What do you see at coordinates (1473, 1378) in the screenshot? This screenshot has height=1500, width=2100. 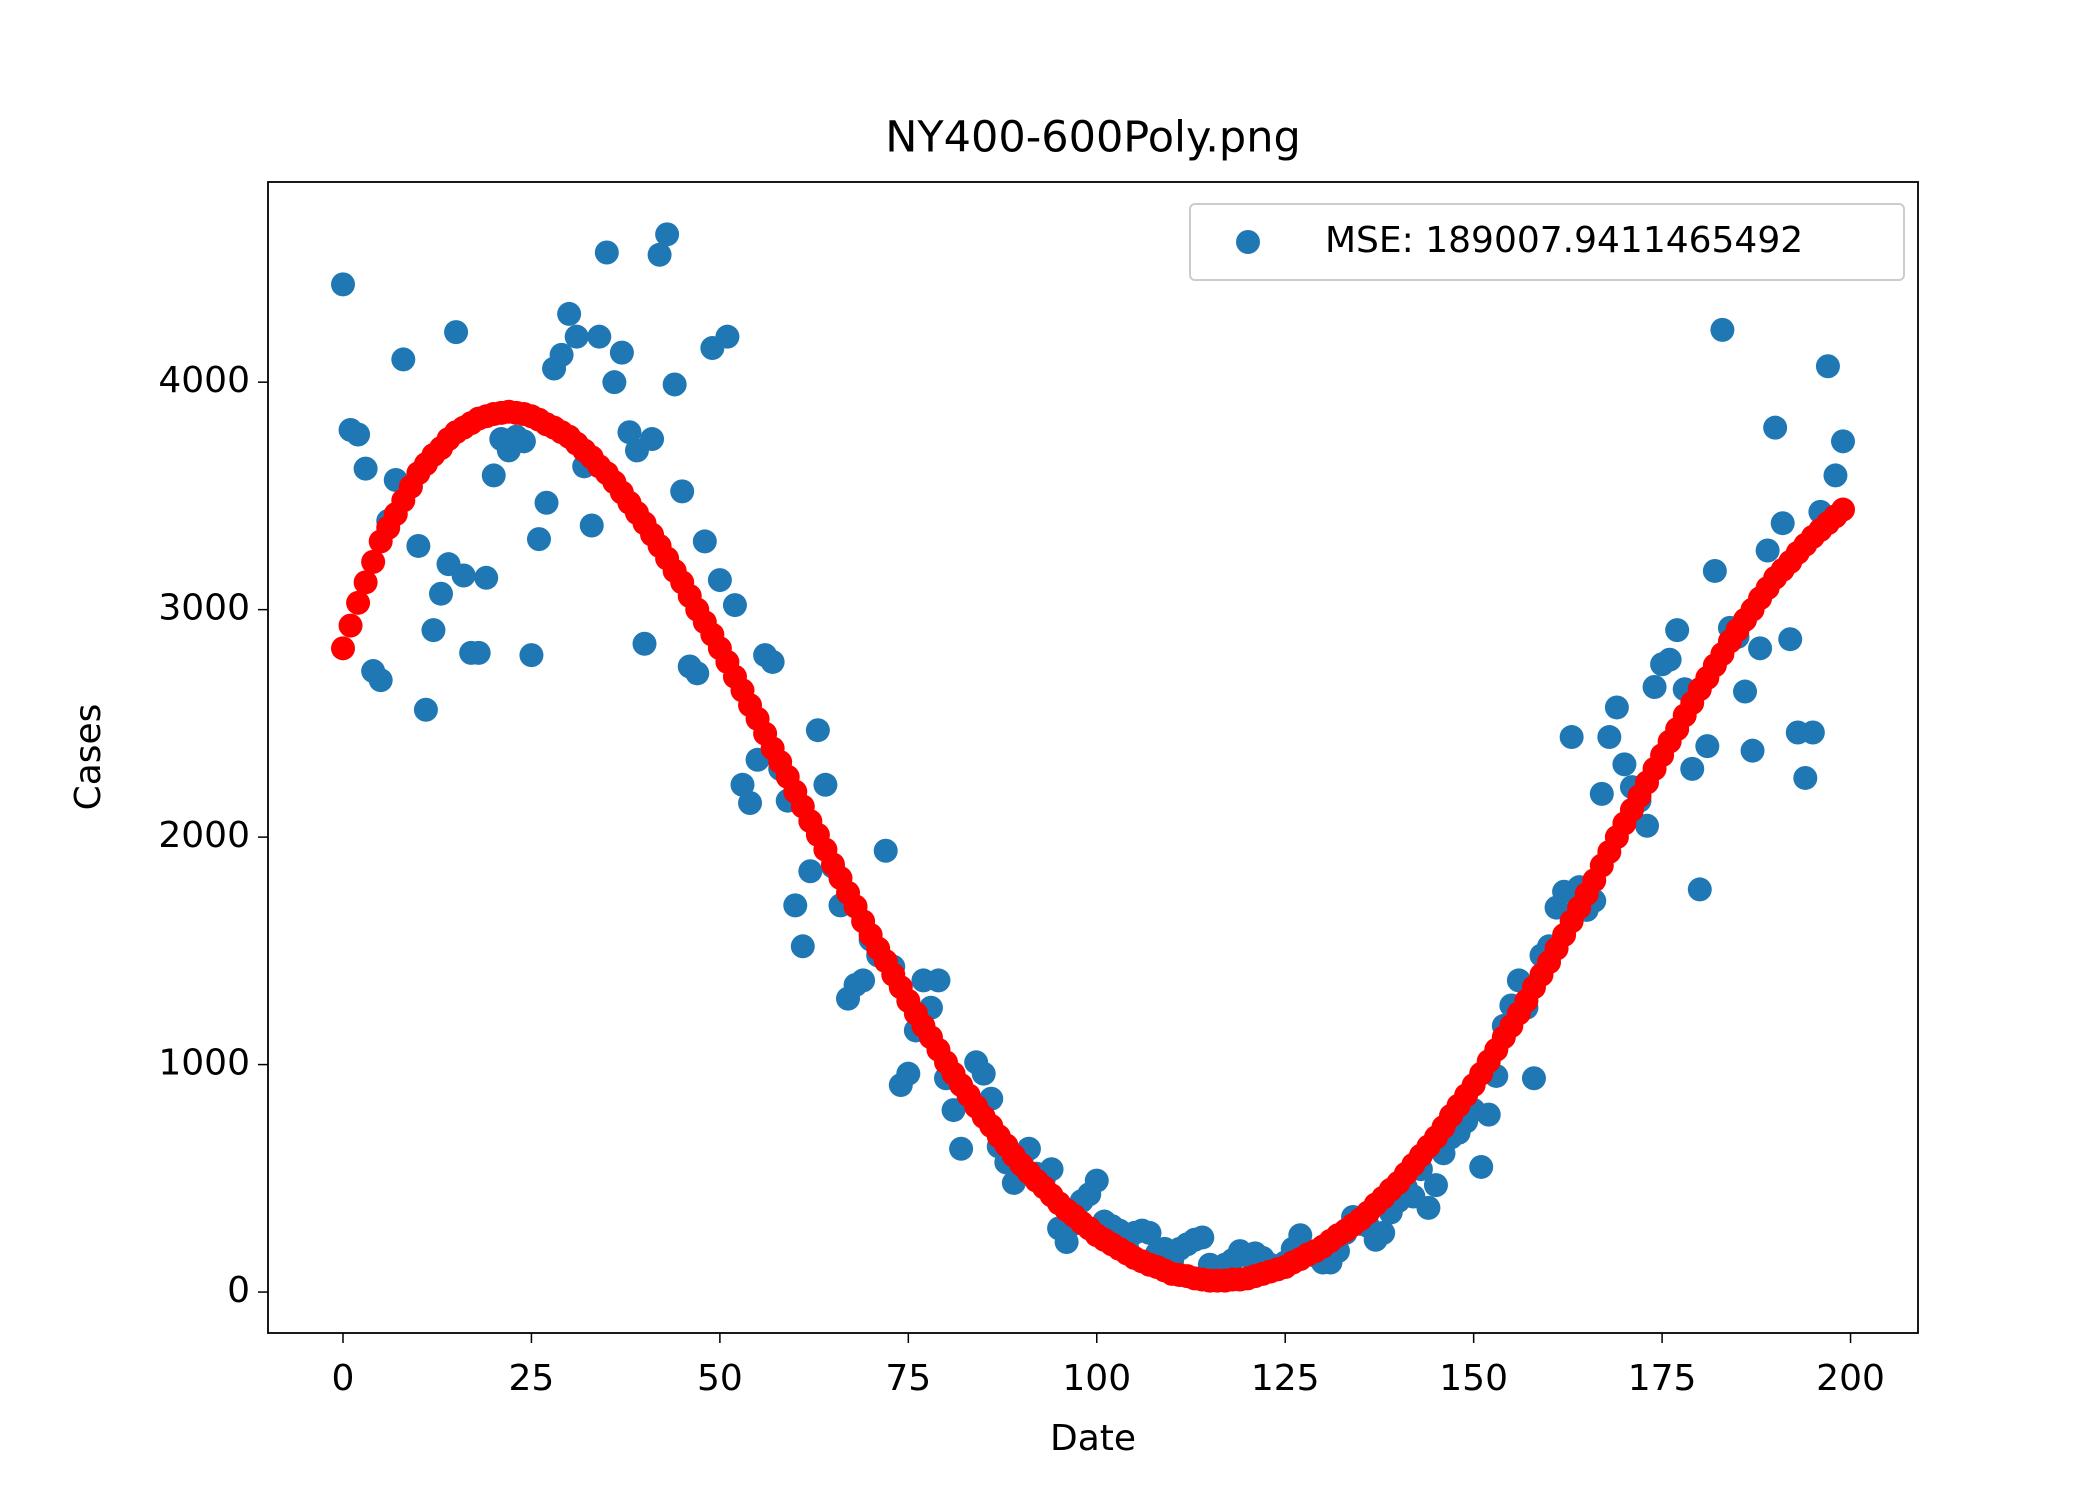 I see `x-tick-label: 150` at bounding box center [1473, 1378].